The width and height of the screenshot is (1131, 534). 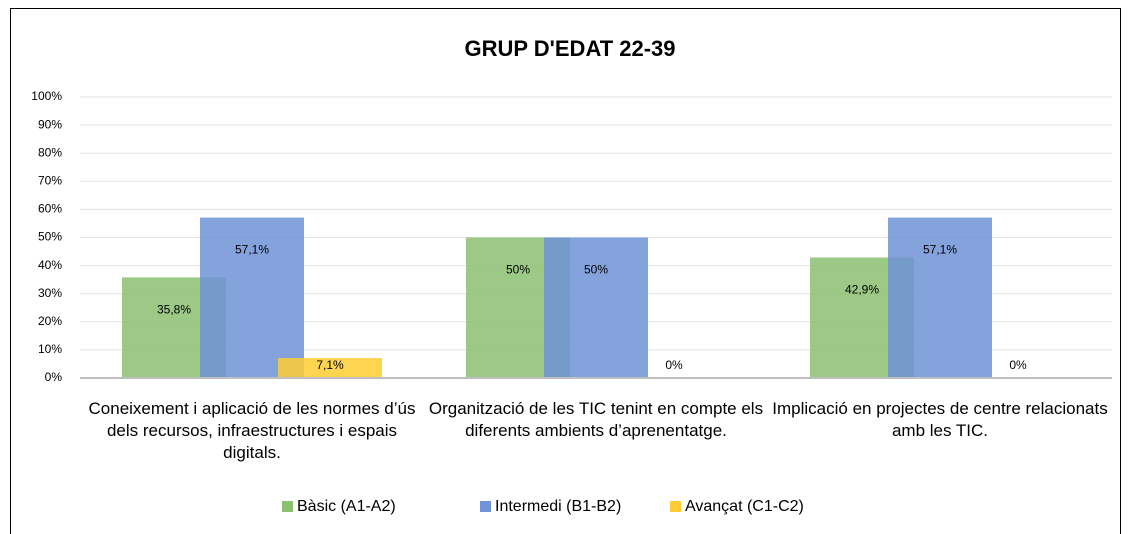 I want to click on data-label: 35,8%, so click(x=174, y=310).